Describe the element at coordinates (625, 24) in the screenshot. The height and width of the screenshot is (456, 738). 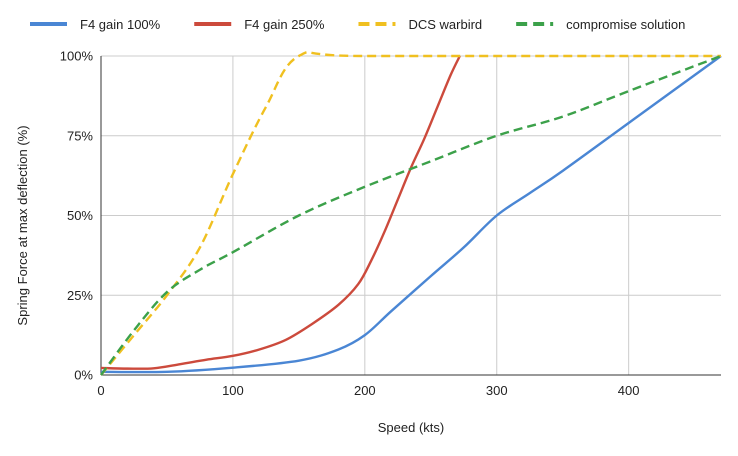
I see `legend-label: compromise solution` at that location.